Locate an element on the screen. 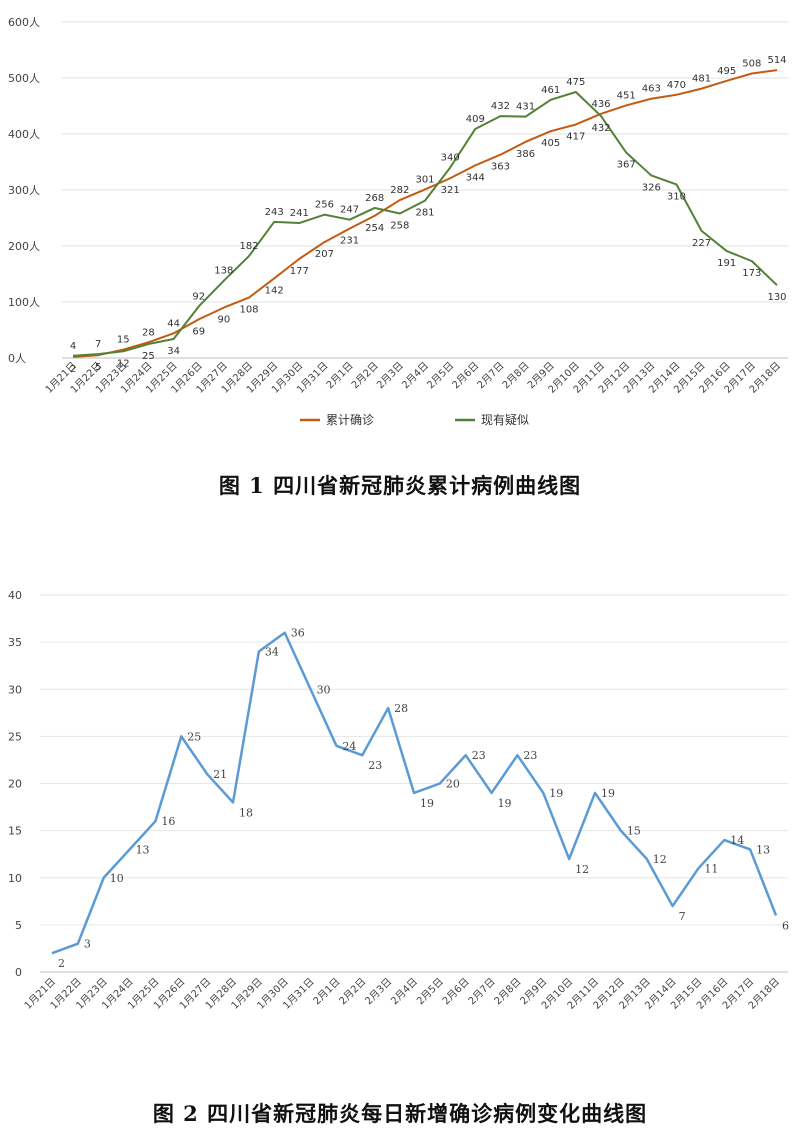 The image size is (800, 1141). data-label-suspected: 241 is located at coordinates (299, 213).